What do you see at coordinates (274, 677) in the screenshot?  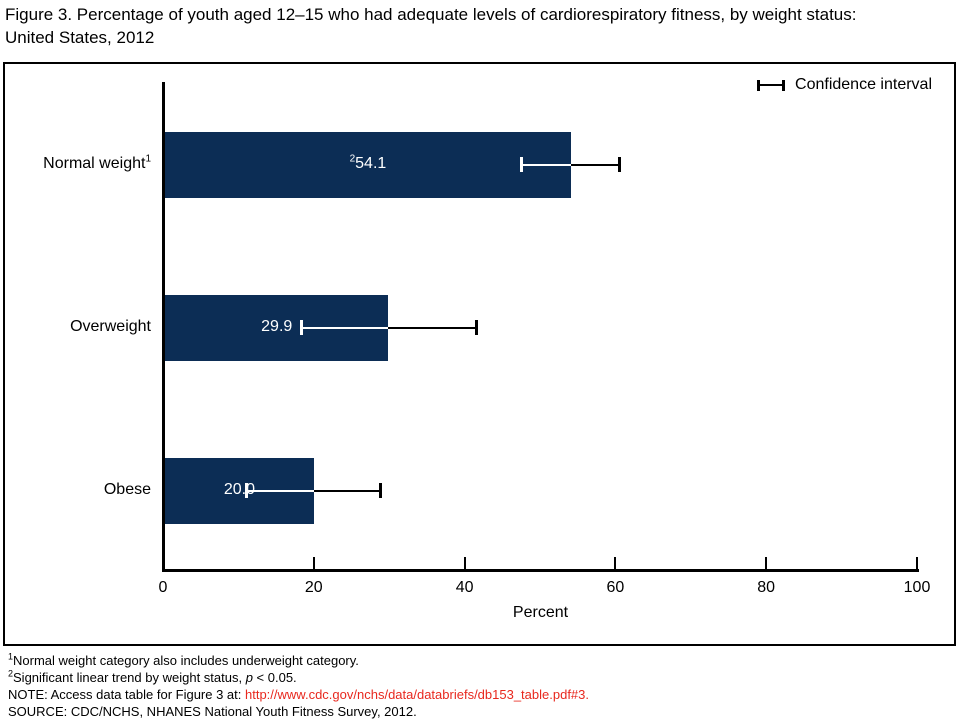 I see `footnote-2-text-post: < 0.05.` at bounding box center [274, 677].